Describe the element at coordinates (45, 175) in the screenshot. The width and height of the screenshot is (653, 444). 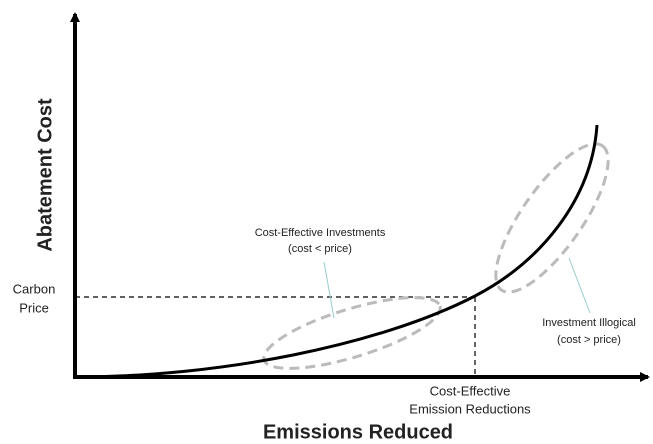
I see `y-axis-label: Abatement Cost` at that location.